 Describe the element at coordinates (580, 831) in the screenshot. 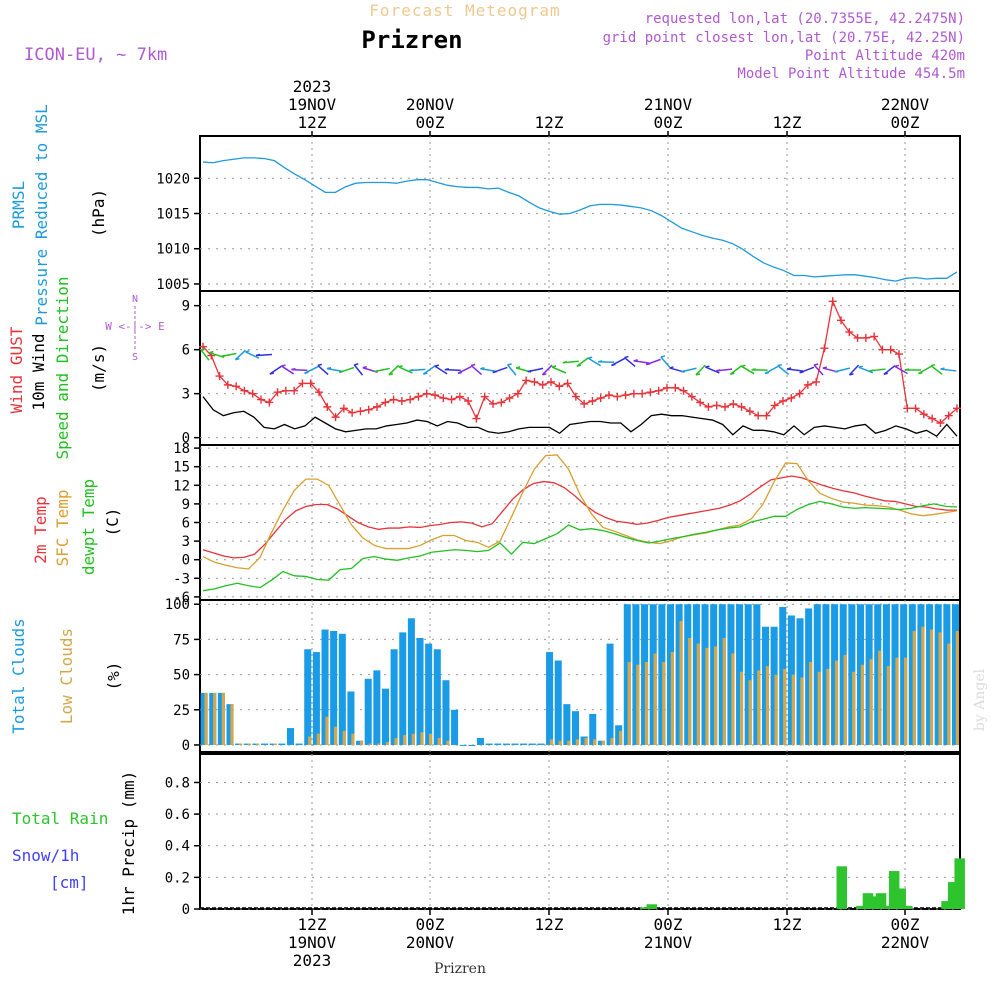

I see `panel-precip-frame` at that location.